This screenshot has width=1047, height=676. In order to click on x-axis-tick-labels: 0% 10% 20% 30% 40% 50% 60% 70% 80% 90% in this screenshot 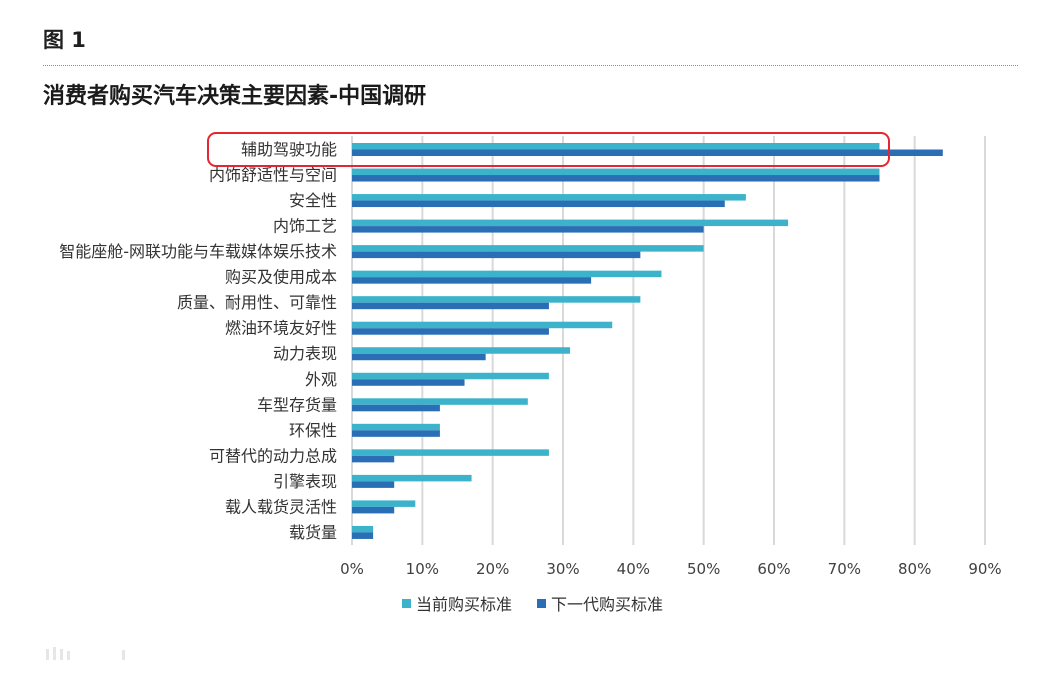, I will do `click(671, 569)`.